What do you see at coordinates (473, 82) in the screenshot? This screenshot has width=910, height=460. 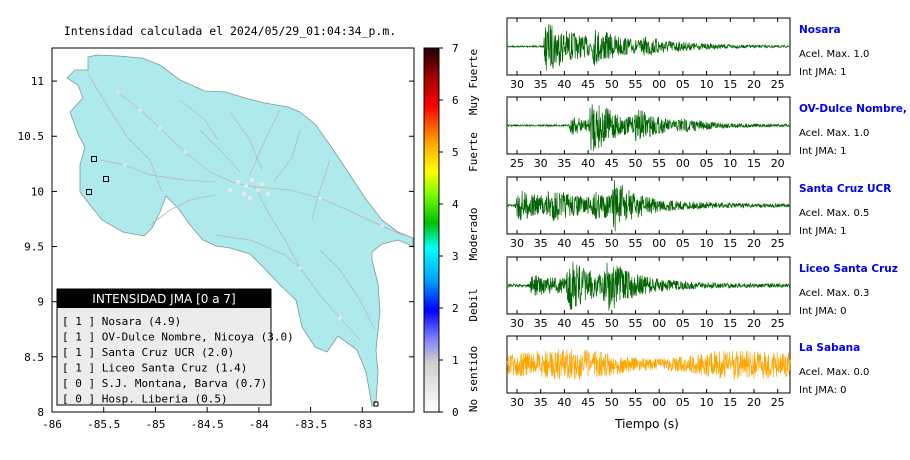 I see `label-muy-fuerte: Muy Fuerte` at bounding box center [473, 82].